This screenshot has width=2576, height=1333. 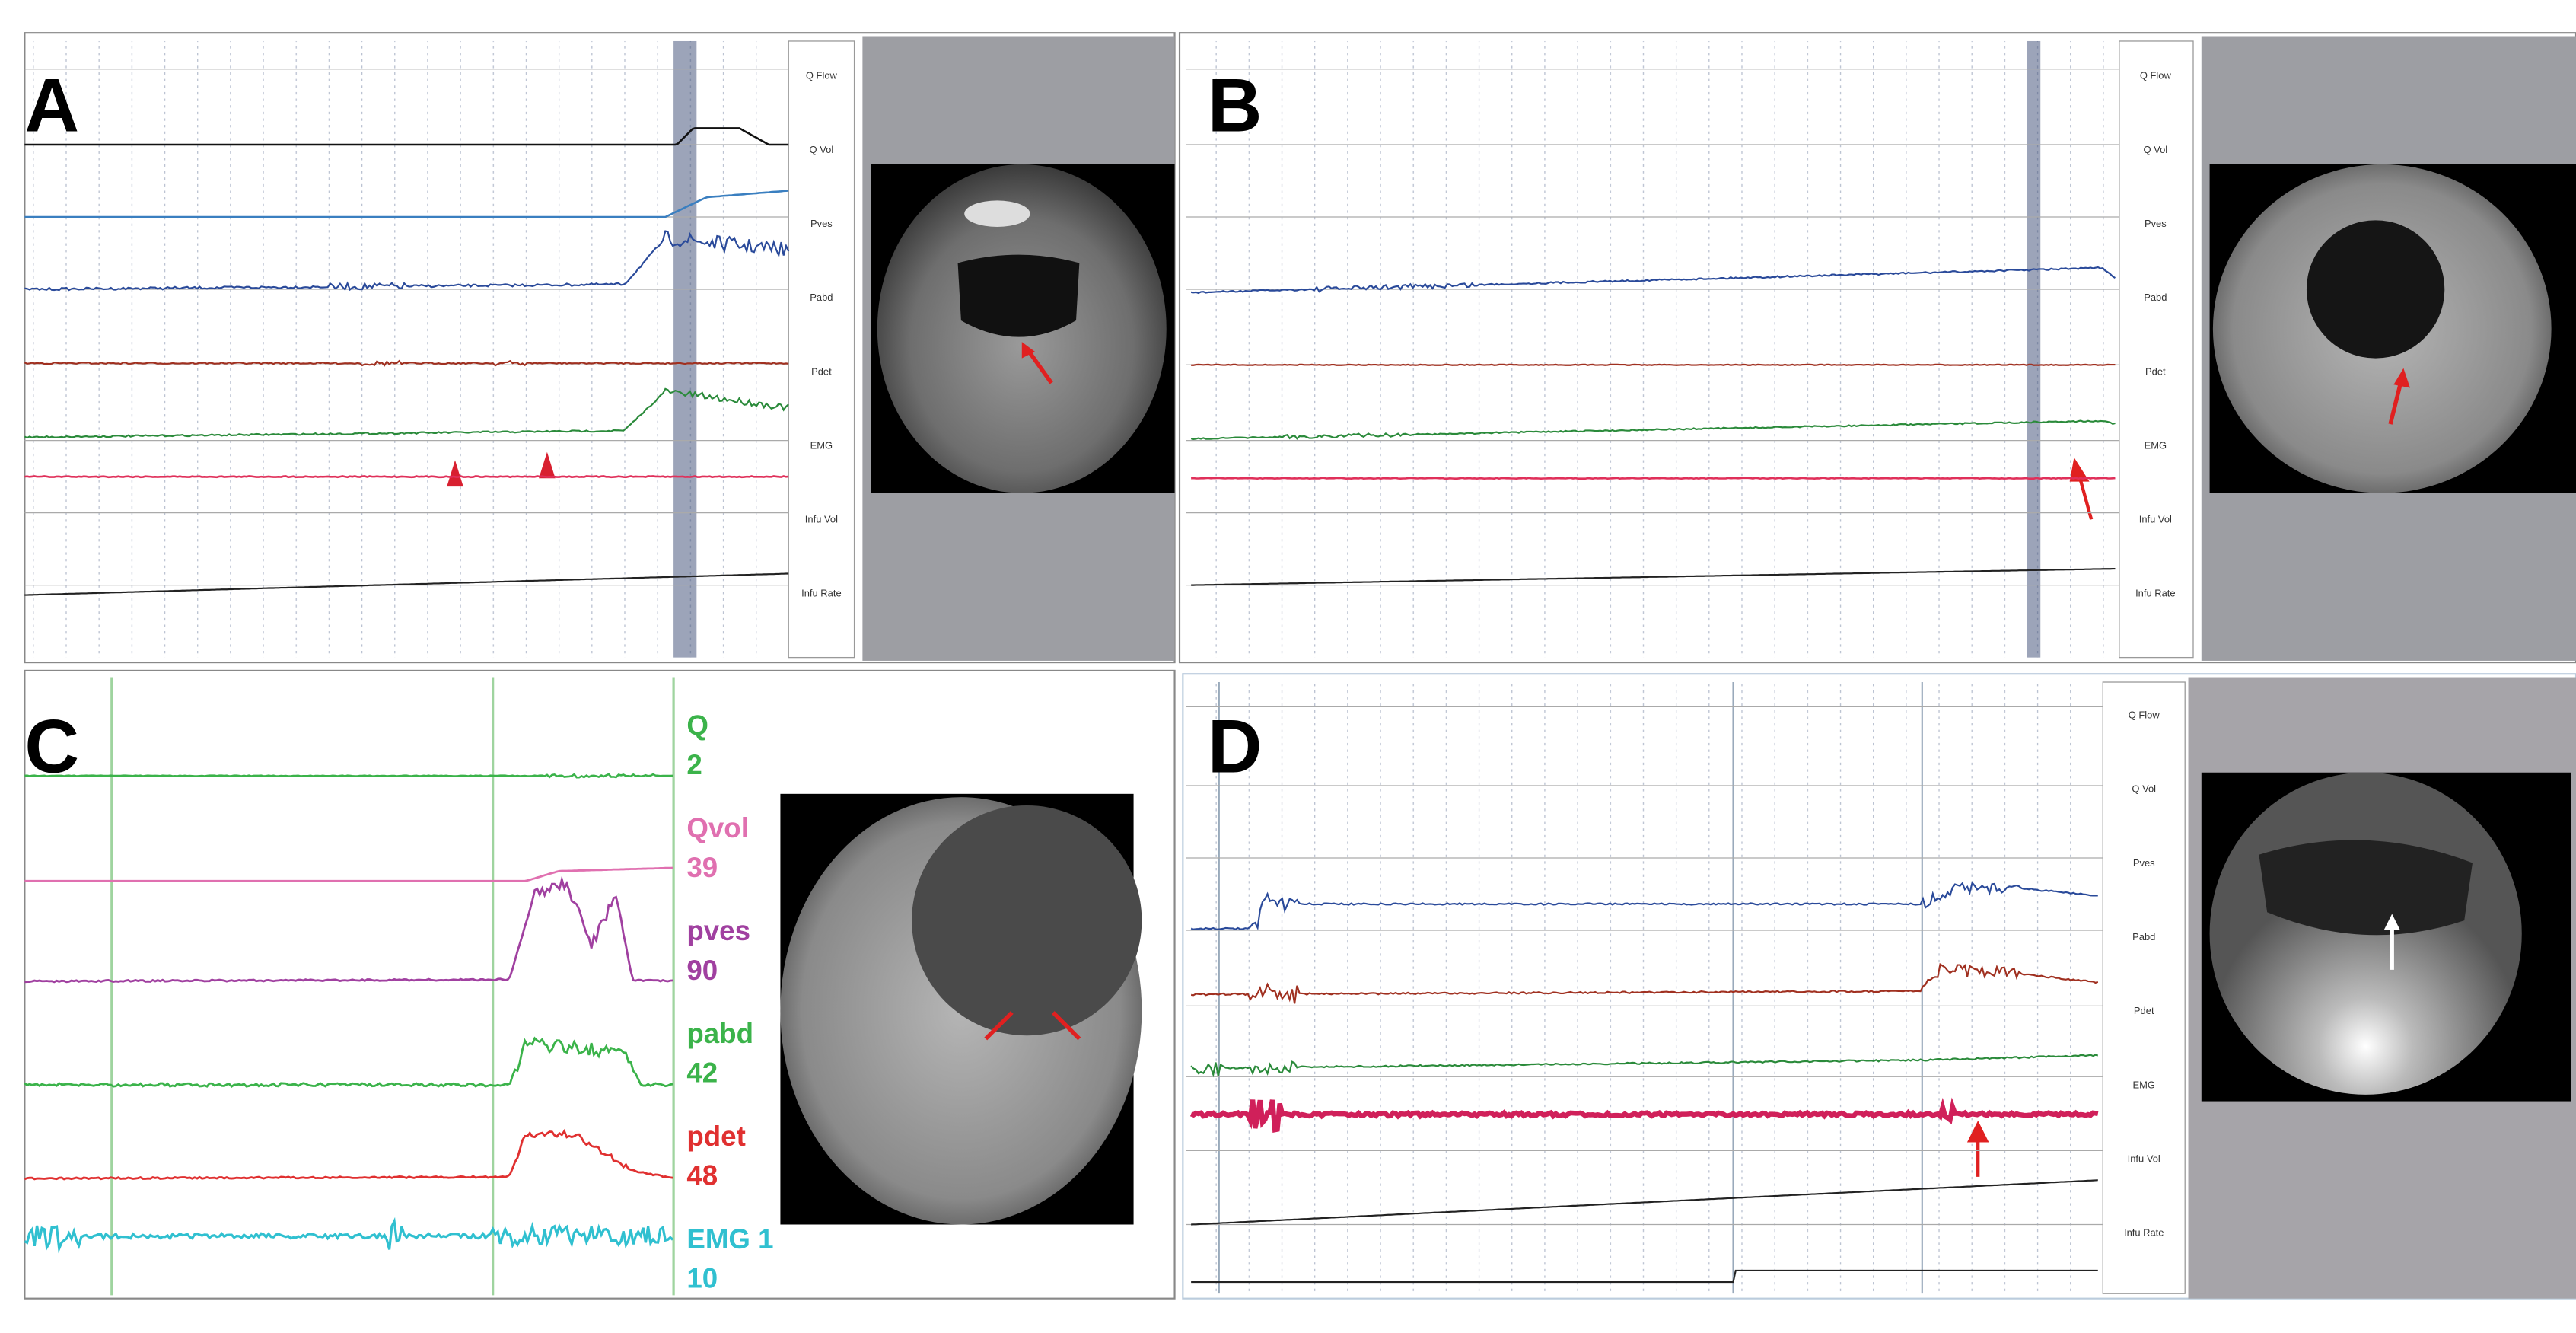 What do you see at coordinates (51, 747) in the screenshot?
I see `panel-label: C` at bounding box center [51, 747].